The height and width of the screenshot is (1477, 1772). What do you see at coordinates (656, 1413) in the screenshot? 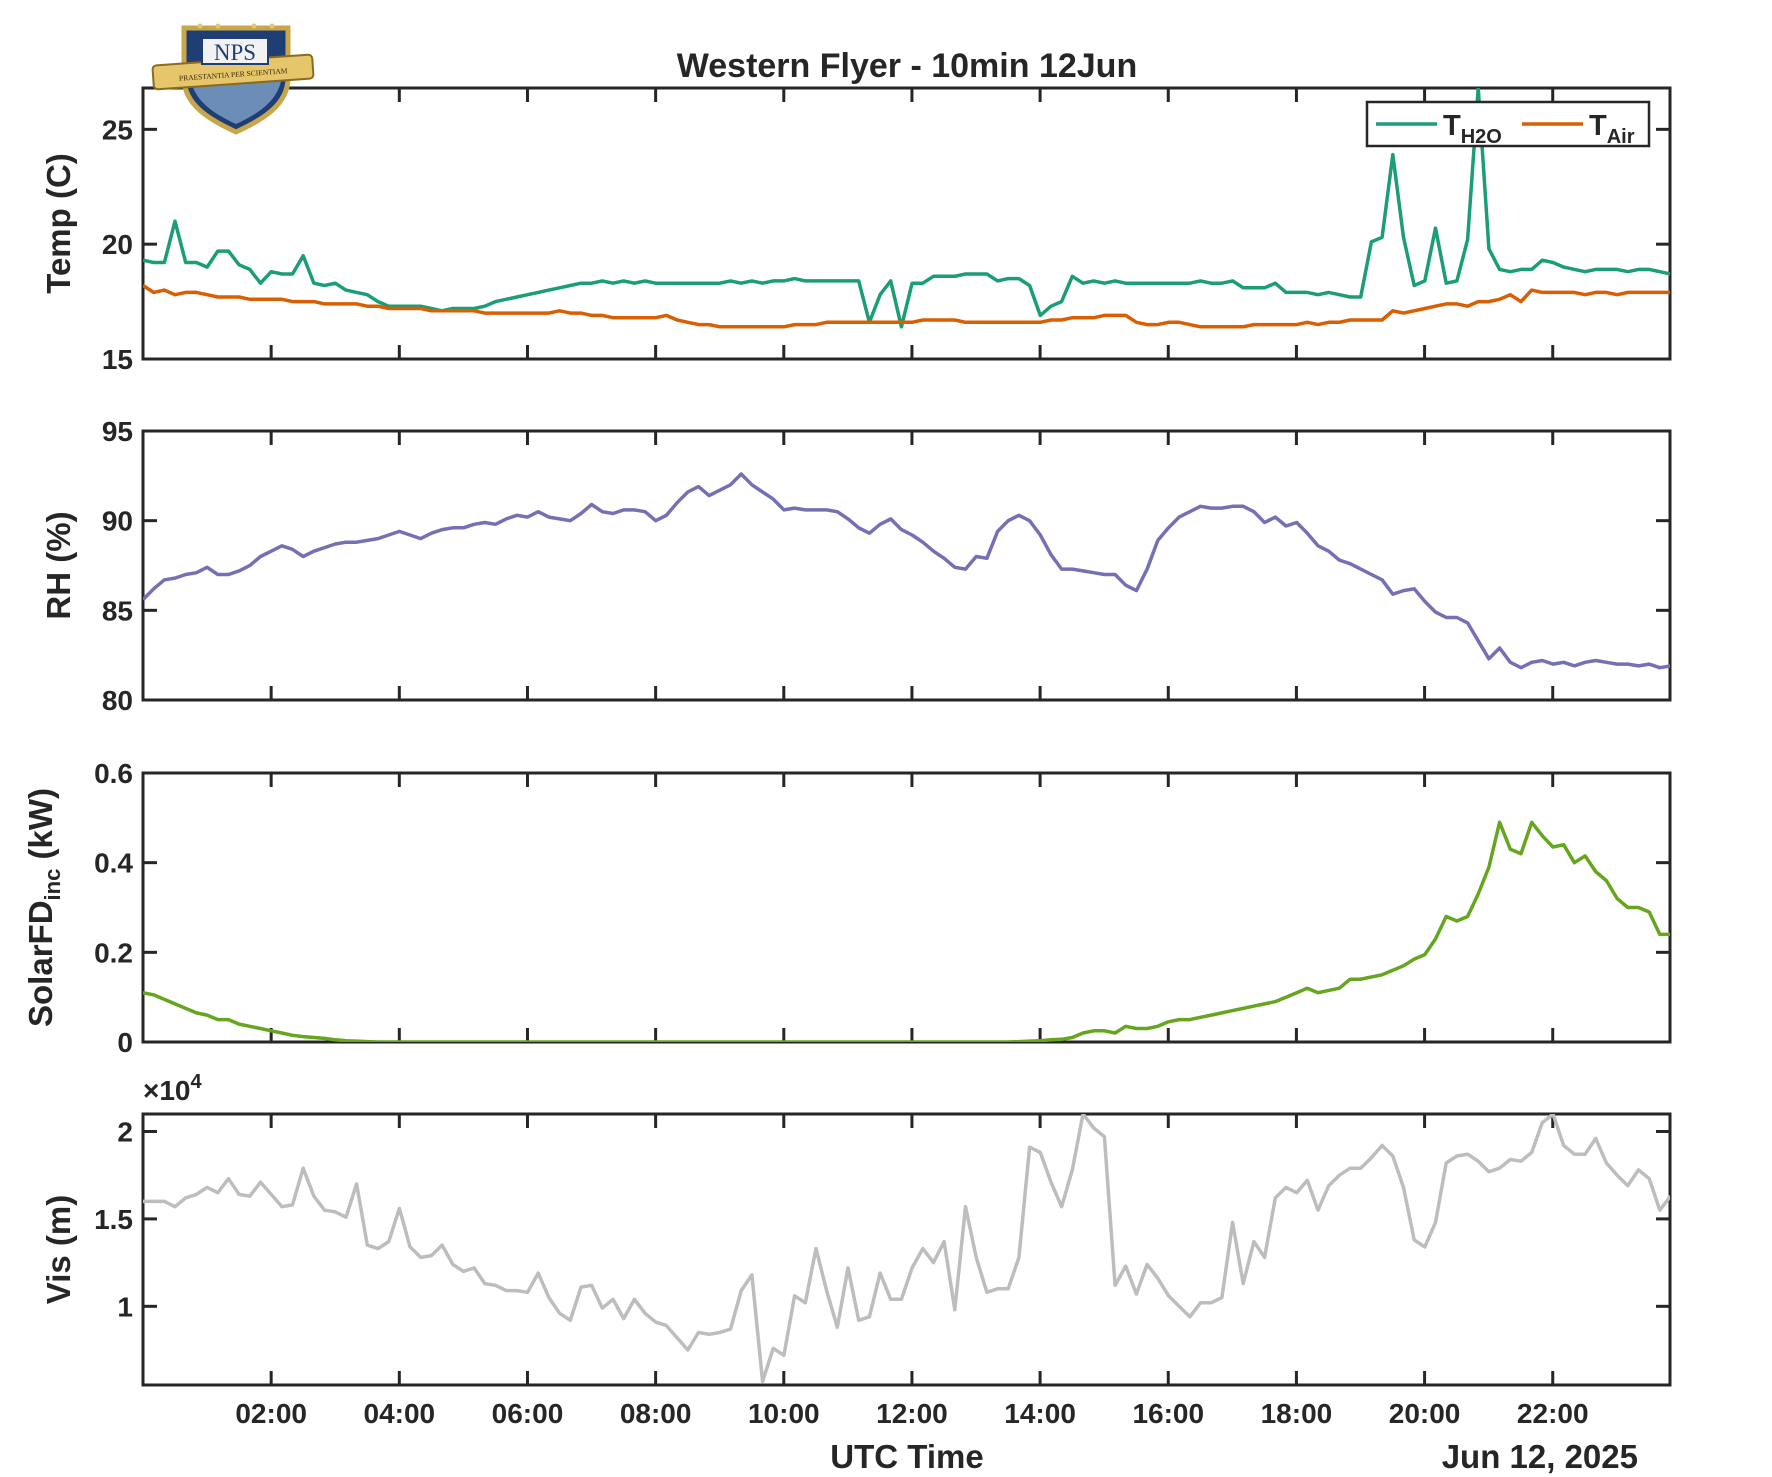
I see `x-tick-label: 08:00` at bounding box center [656, 1413].